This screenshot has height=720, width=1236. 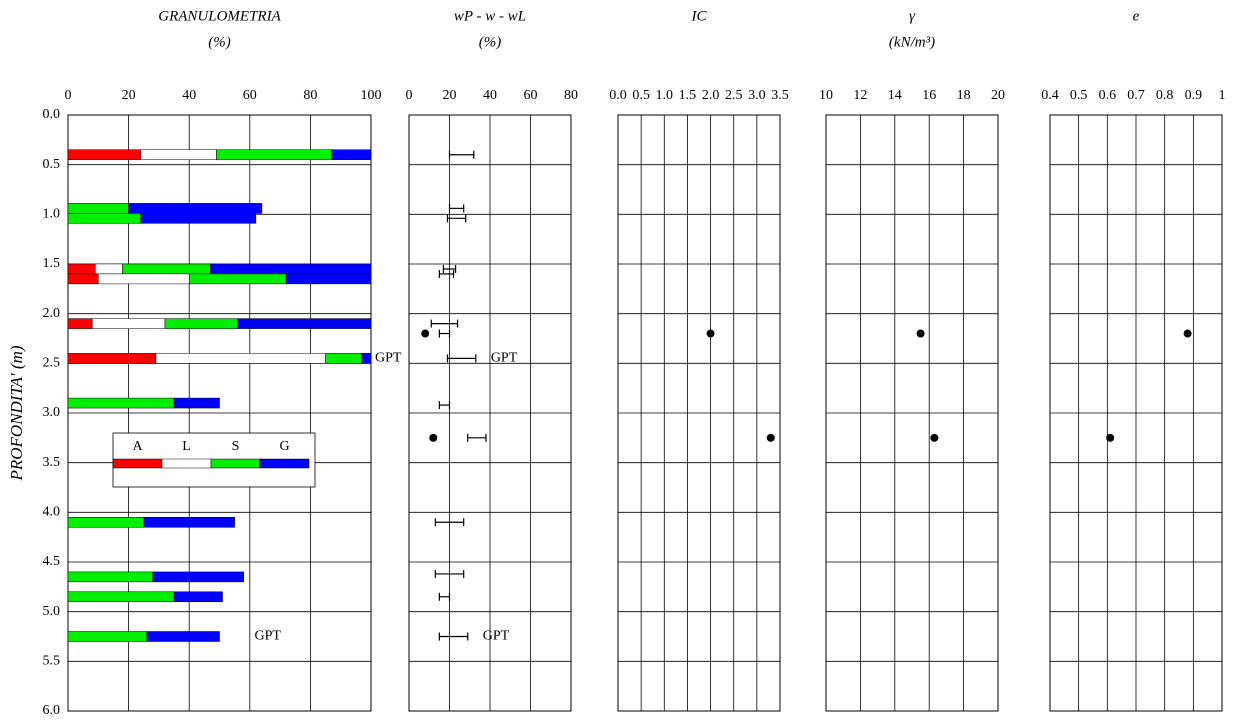 What do you see at coordinates (219, 16) in the screenshot?
I see `chart-title: GRANULOMETRIA` at bounding box center [219, 16].